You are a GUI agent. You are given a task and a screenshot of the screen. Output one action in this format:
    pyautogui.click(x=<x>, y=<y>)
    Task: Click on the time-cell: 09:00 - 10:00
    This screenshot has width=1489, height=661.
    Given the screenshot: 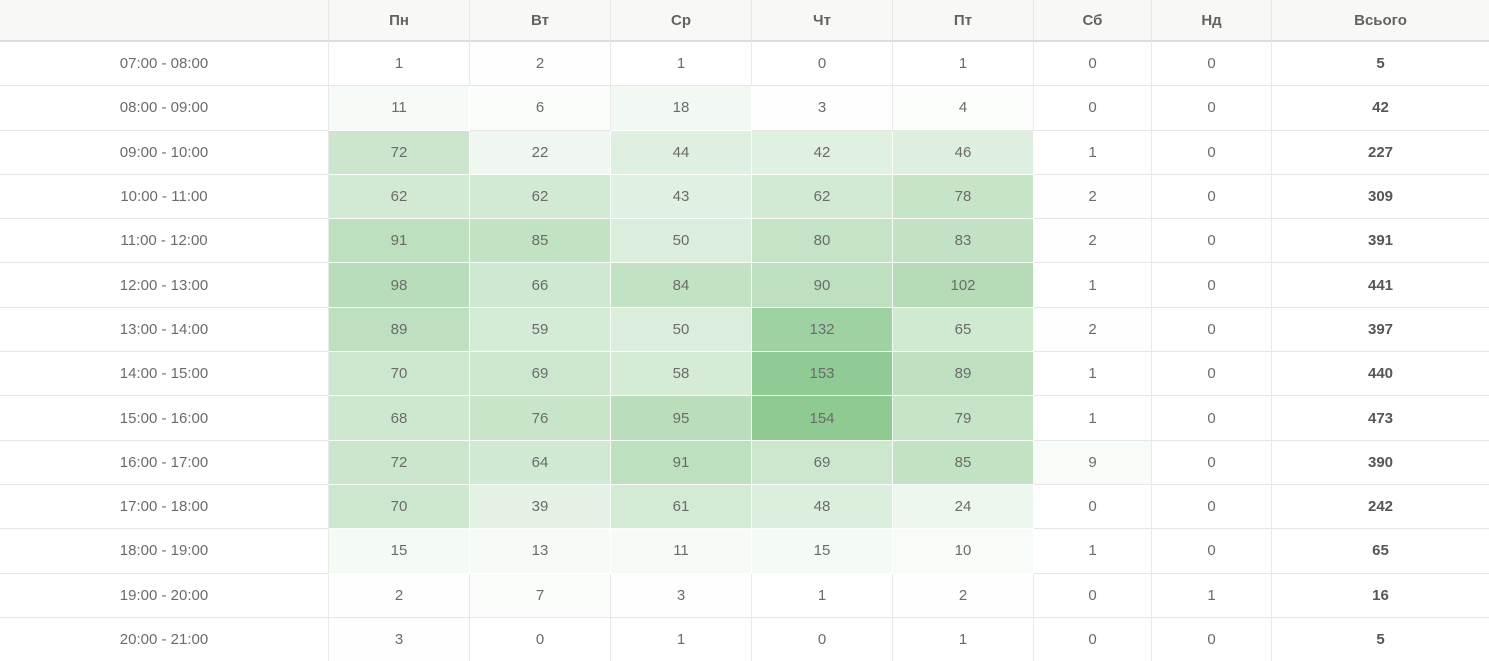 What is the action you would take?
    pyautogui.click(x=164, y=152)
    